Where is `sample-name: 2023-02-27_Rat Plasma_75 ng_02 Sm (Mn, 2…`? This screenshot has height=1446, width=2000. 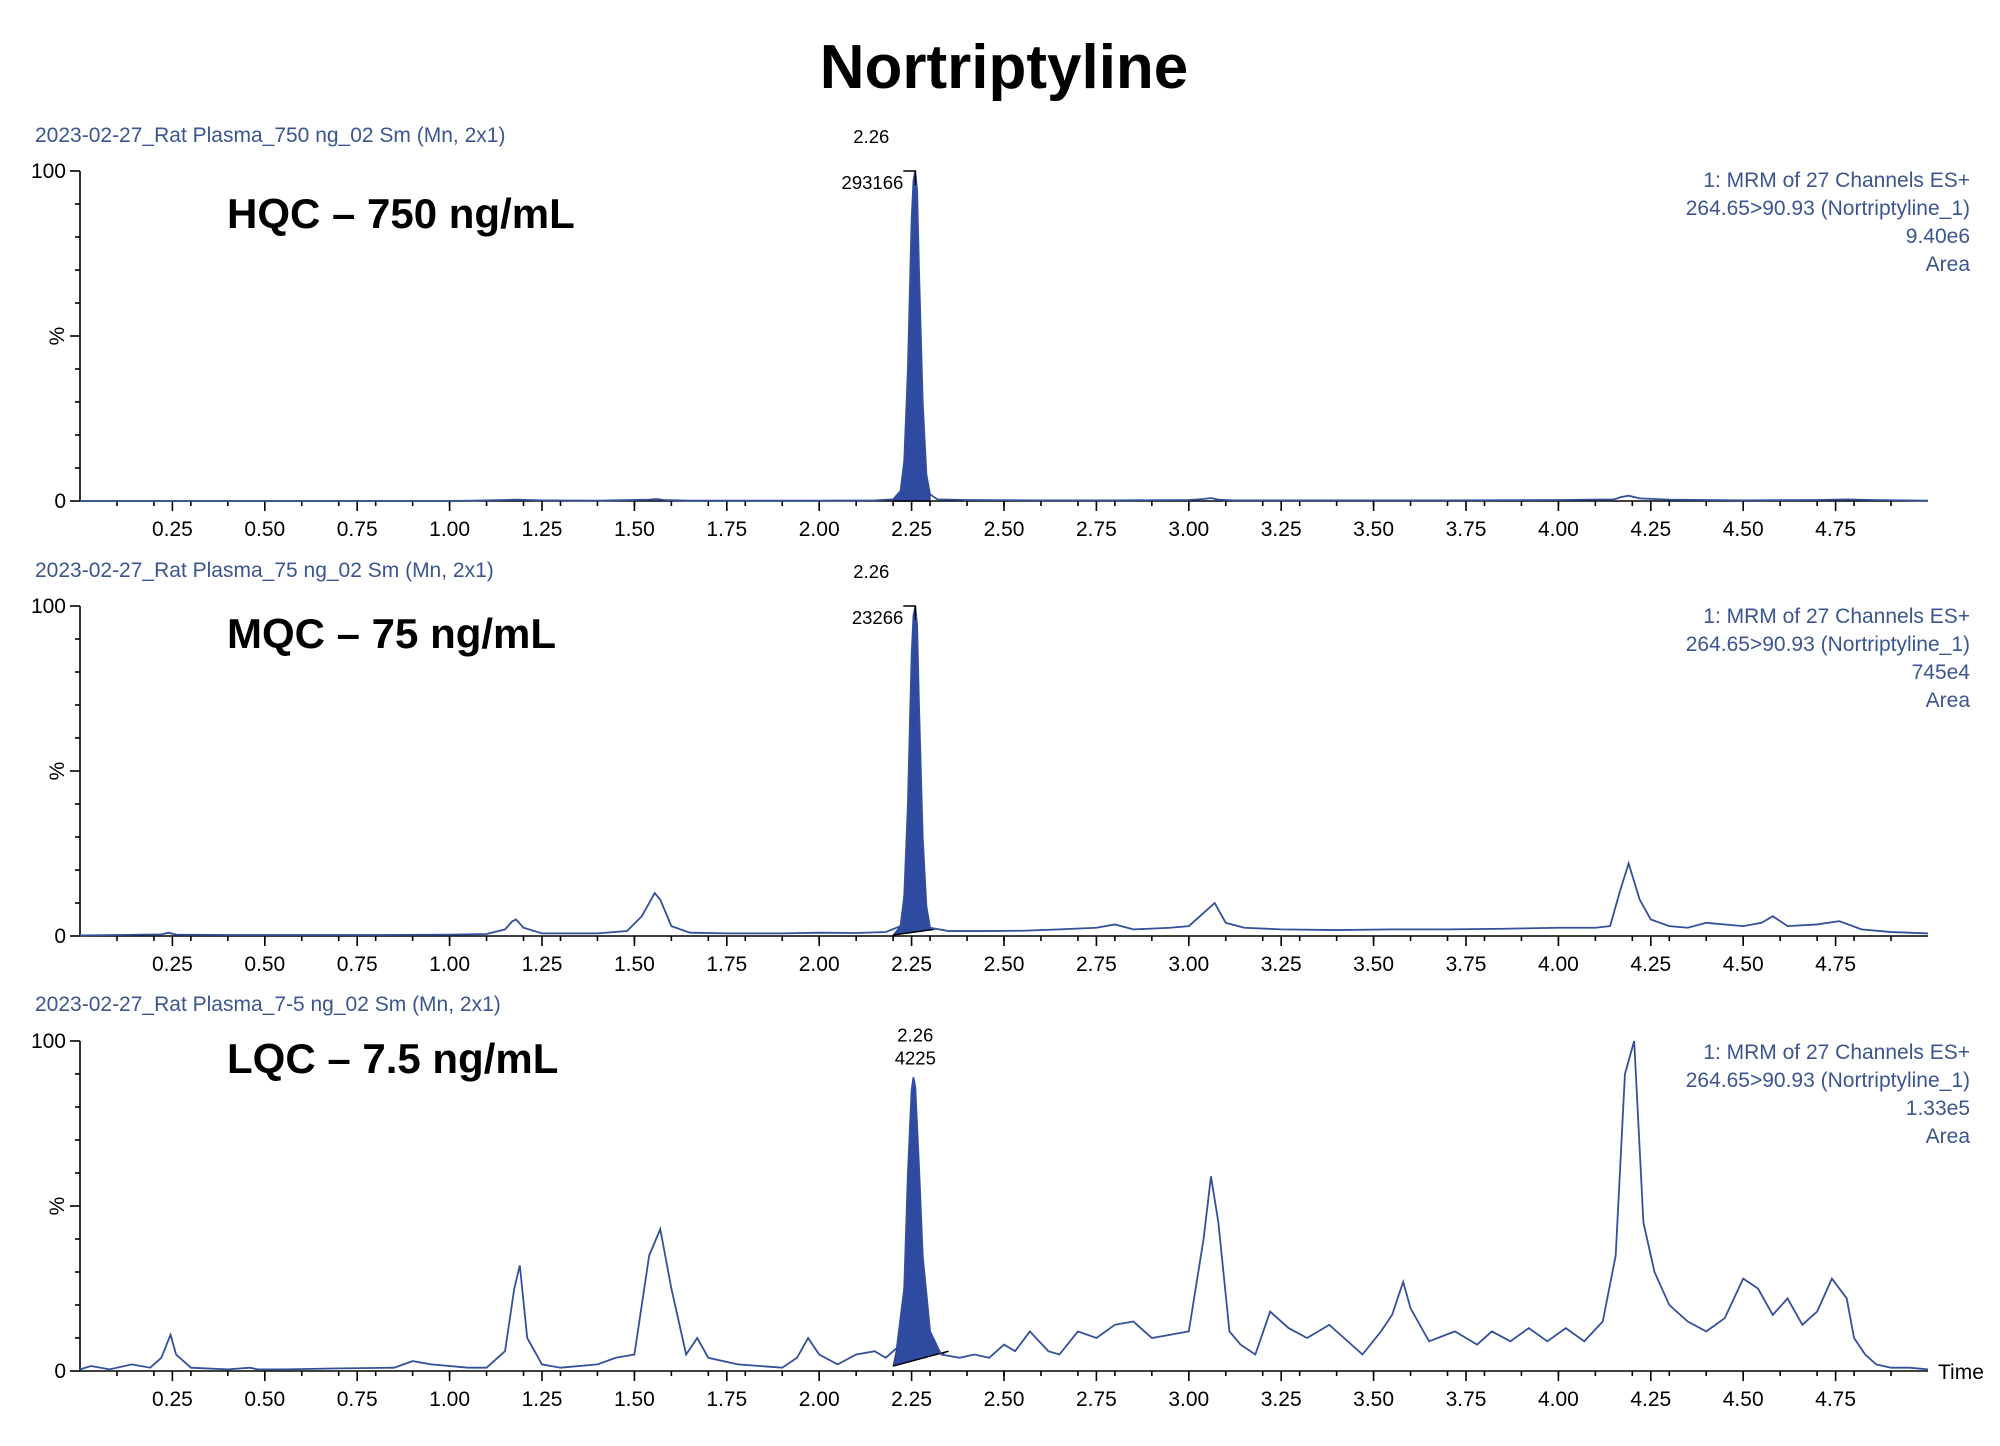 sample-name: 2023-02-27_Rat Plasma_75 ng_02 Sm (Mn, 2… is located at coordinates (264, 570).